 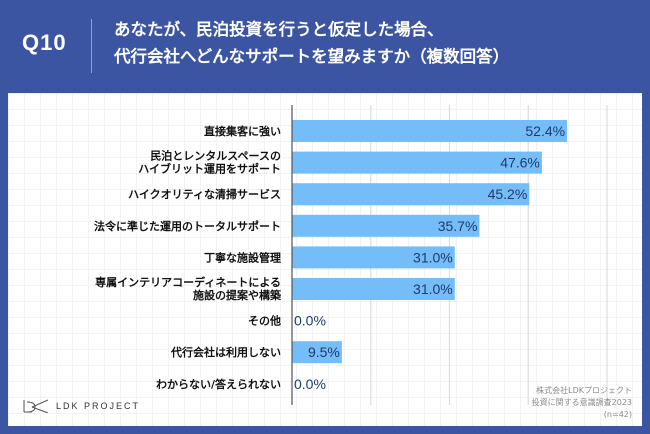 What do you see at coordinates (508, 194) in the screenshot?
I see `value-label: 45.2%` at bounding box center [508, 194].